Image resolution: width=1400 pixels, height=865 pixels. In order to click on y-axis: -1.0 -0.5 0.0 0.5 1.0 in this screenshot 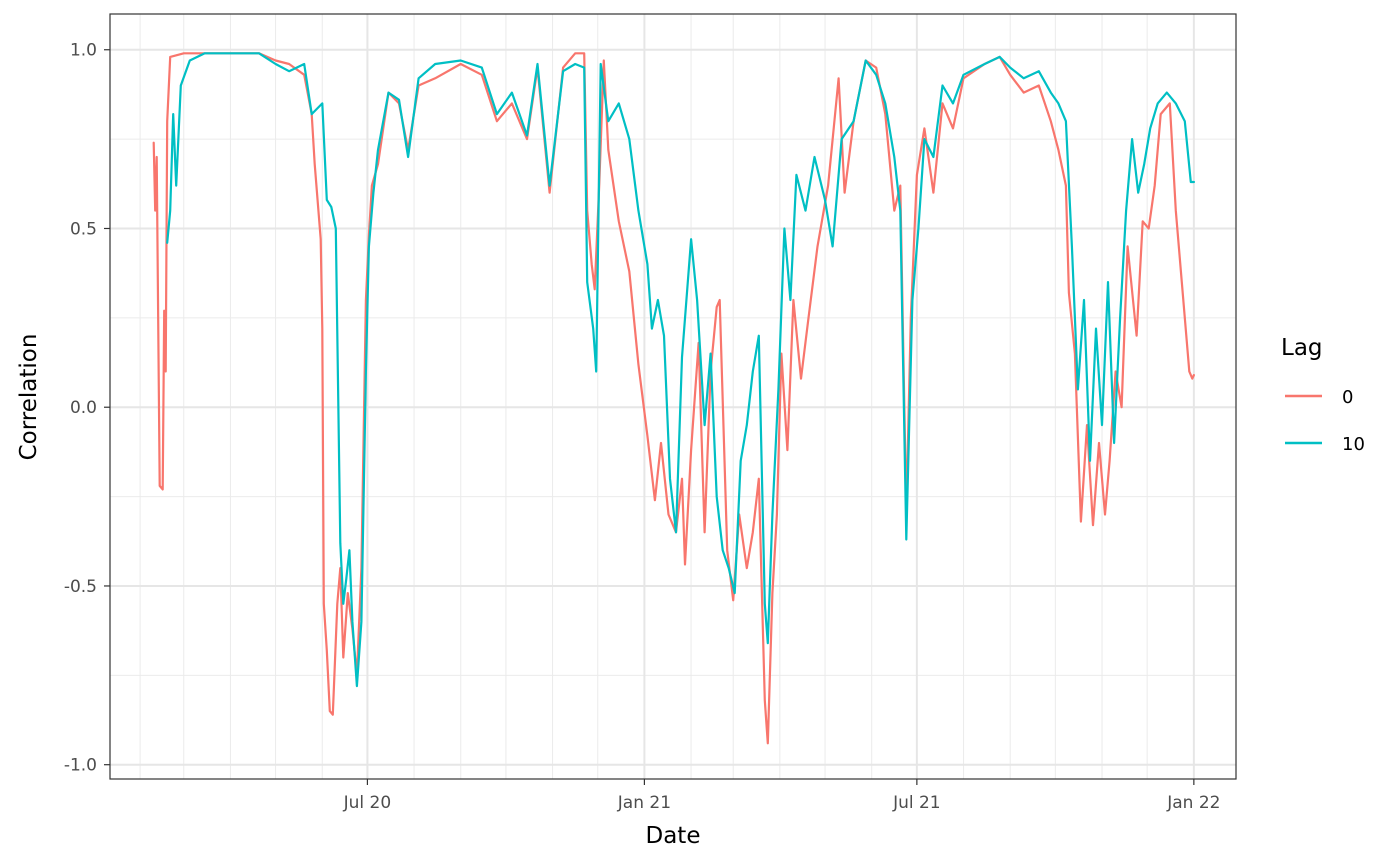, I will do `click(87, 408)`.